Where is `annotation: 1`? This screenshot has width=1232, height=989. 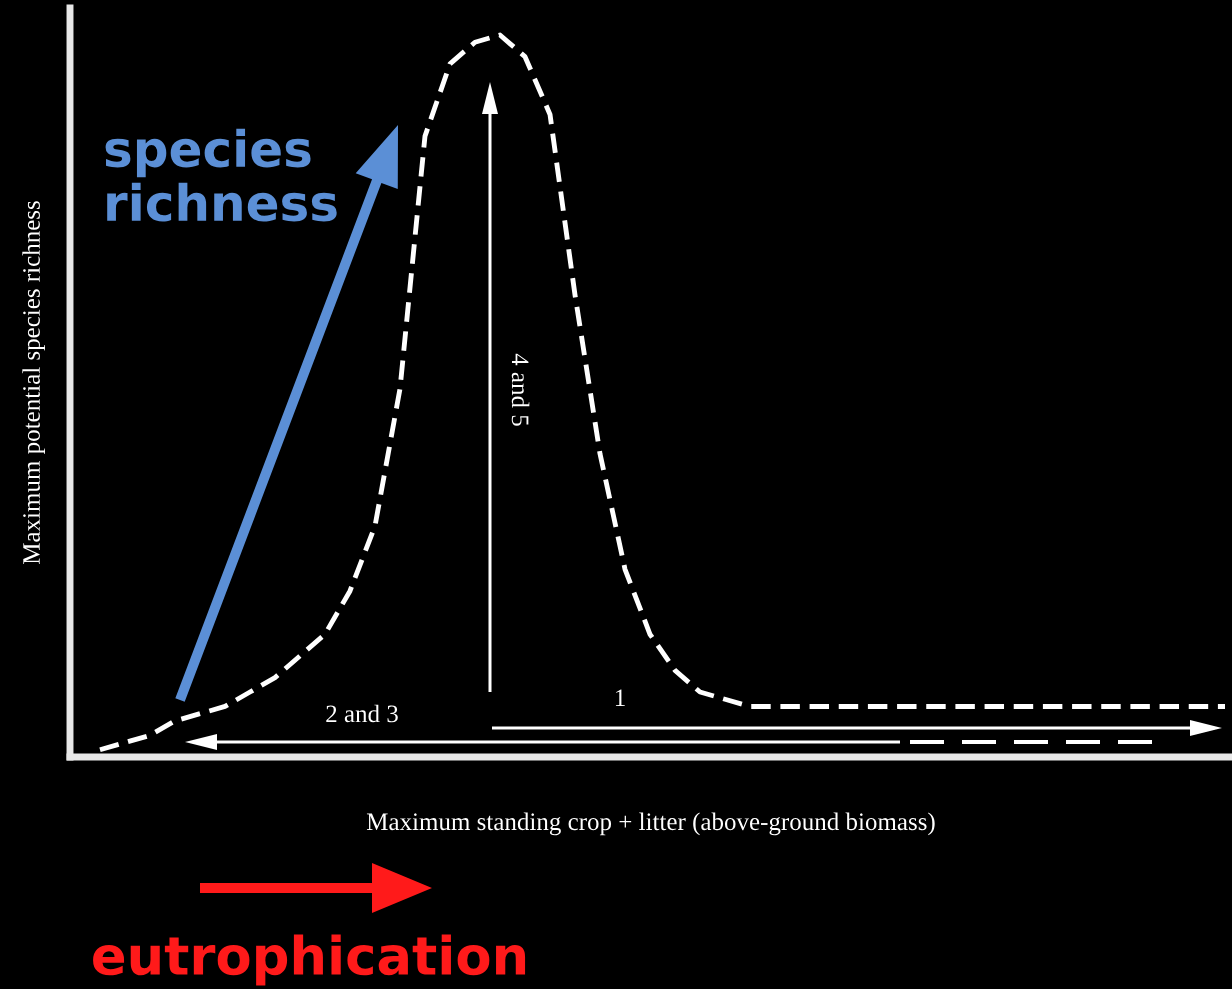
annotation: 1 is located at coordinates (620, 698).